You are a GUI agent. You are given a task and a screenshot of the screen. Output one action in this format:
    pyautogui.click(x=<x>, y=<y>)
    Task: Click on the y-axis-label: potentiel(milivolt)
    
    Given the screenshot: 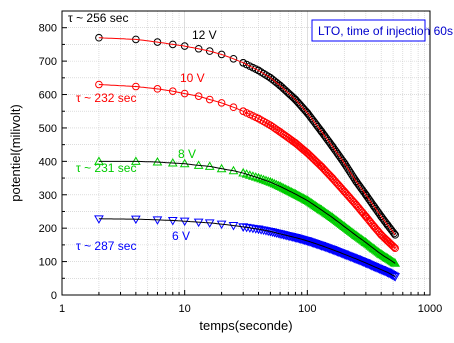 What is the action you would take?
    pyautogui.click(x=15, y=153)
    